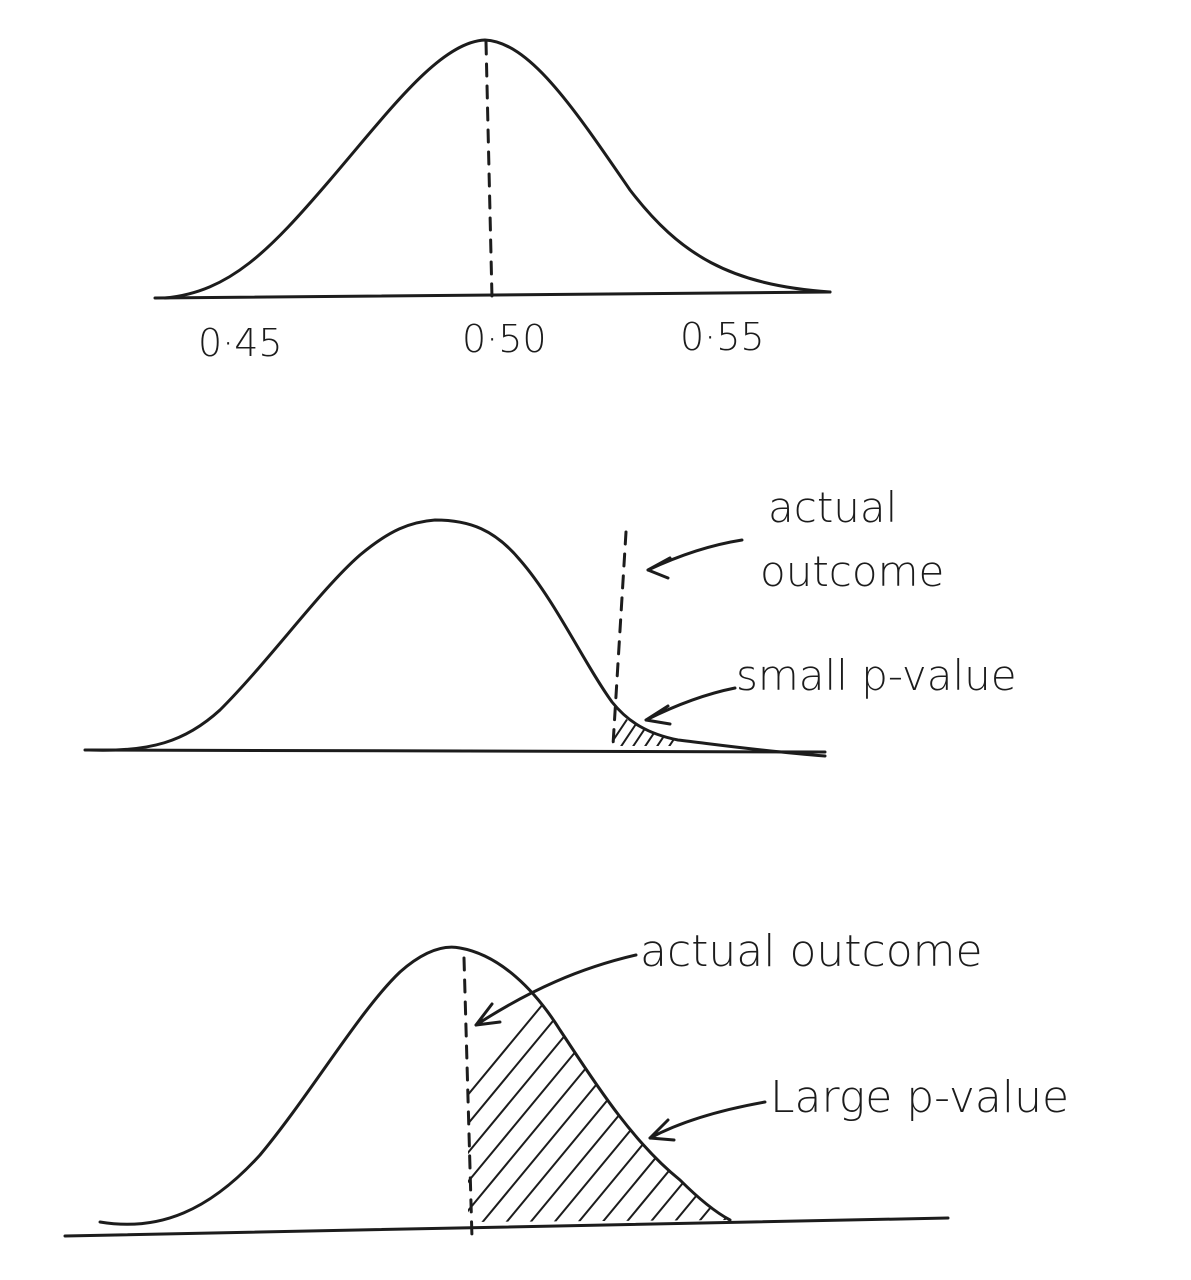 The image size is (1191, 1280). Describe the element at coordinates (489, 170) in the screenshot. I see `top-center-dashed-line` at that location.